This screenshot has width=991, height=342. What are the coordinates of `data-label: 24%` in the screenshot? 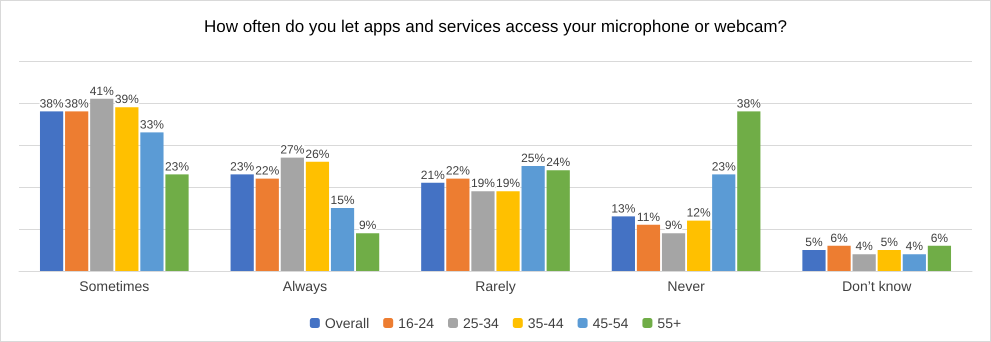 It's located at (558, 162).